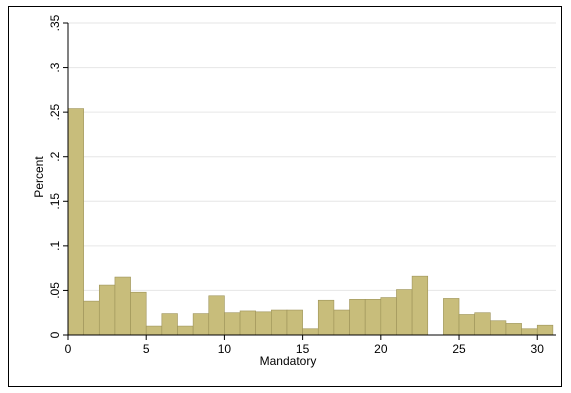  Describe the element at coordinates (225, 349) in the screenshot. I see `x-tick-label: 10` at that location.